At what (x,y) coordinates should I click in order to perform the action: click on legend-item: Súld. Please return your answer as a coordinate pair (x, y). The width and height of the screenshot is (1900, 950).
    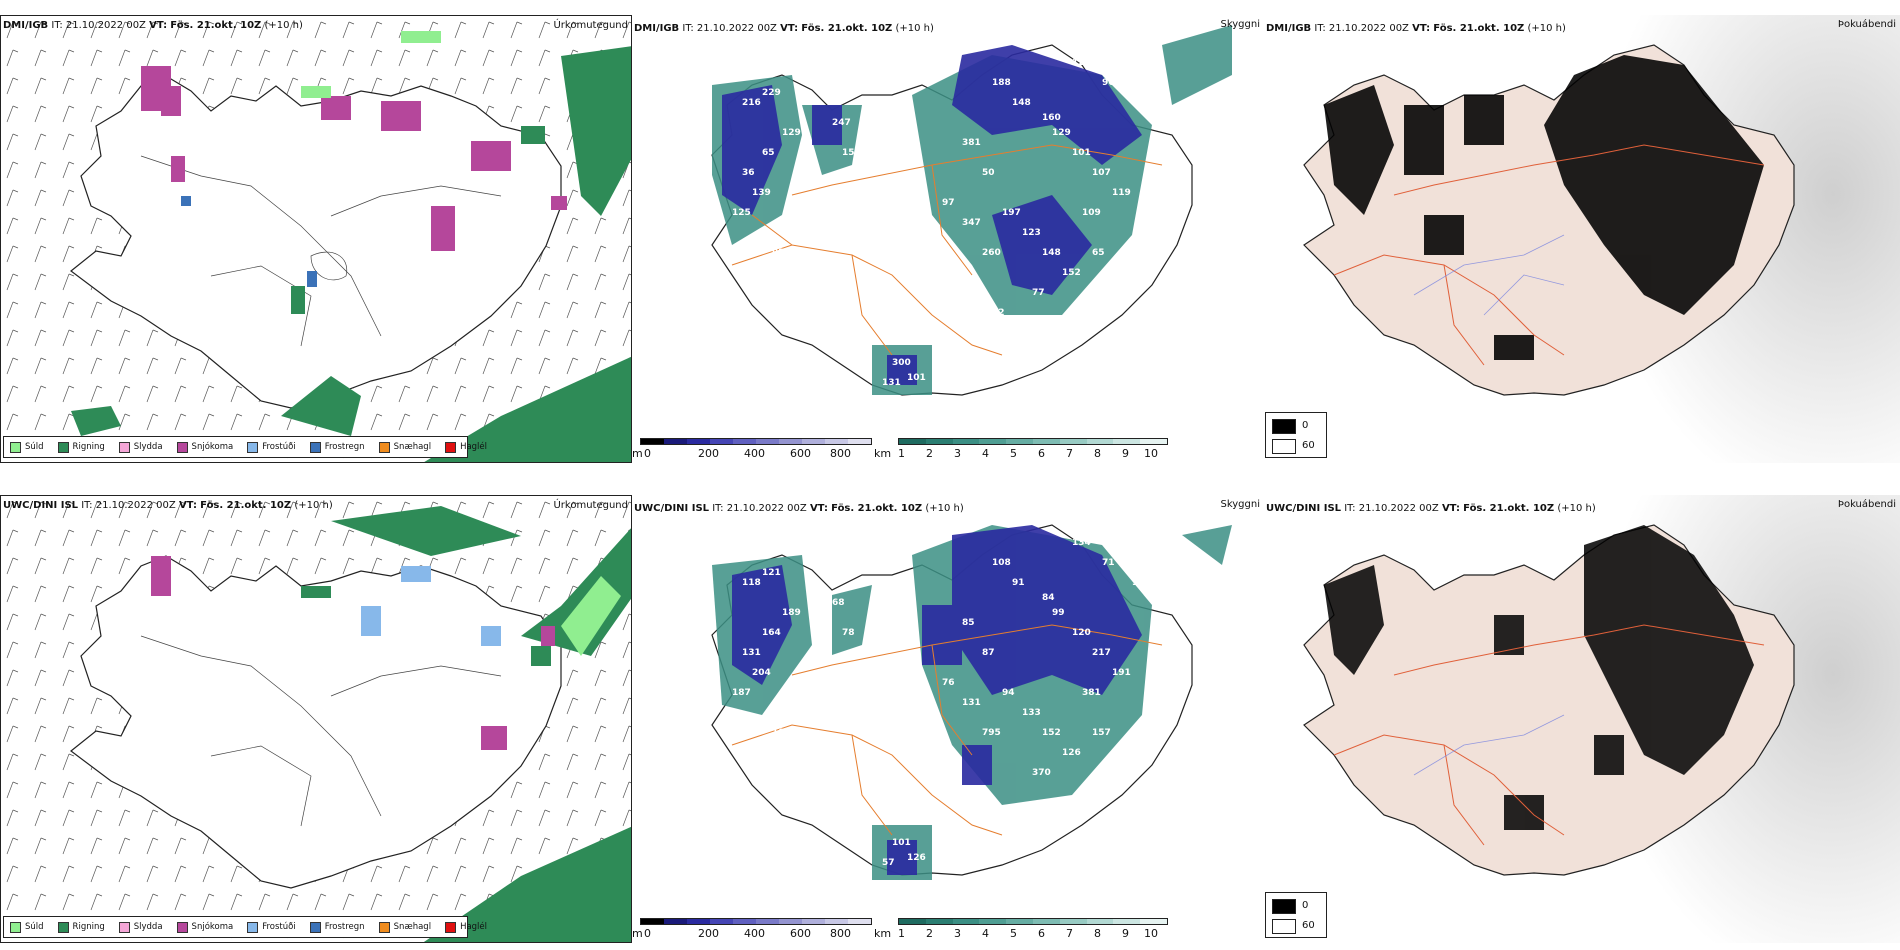
    Looking at the image, I should click on (27, 927).